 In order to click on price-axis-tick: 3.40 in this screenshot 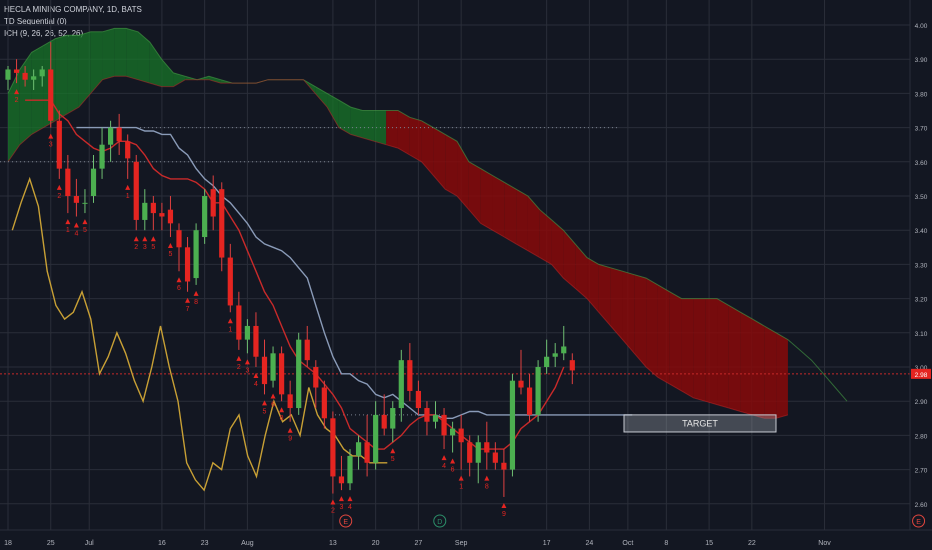, I will do `click(921, 231)`.